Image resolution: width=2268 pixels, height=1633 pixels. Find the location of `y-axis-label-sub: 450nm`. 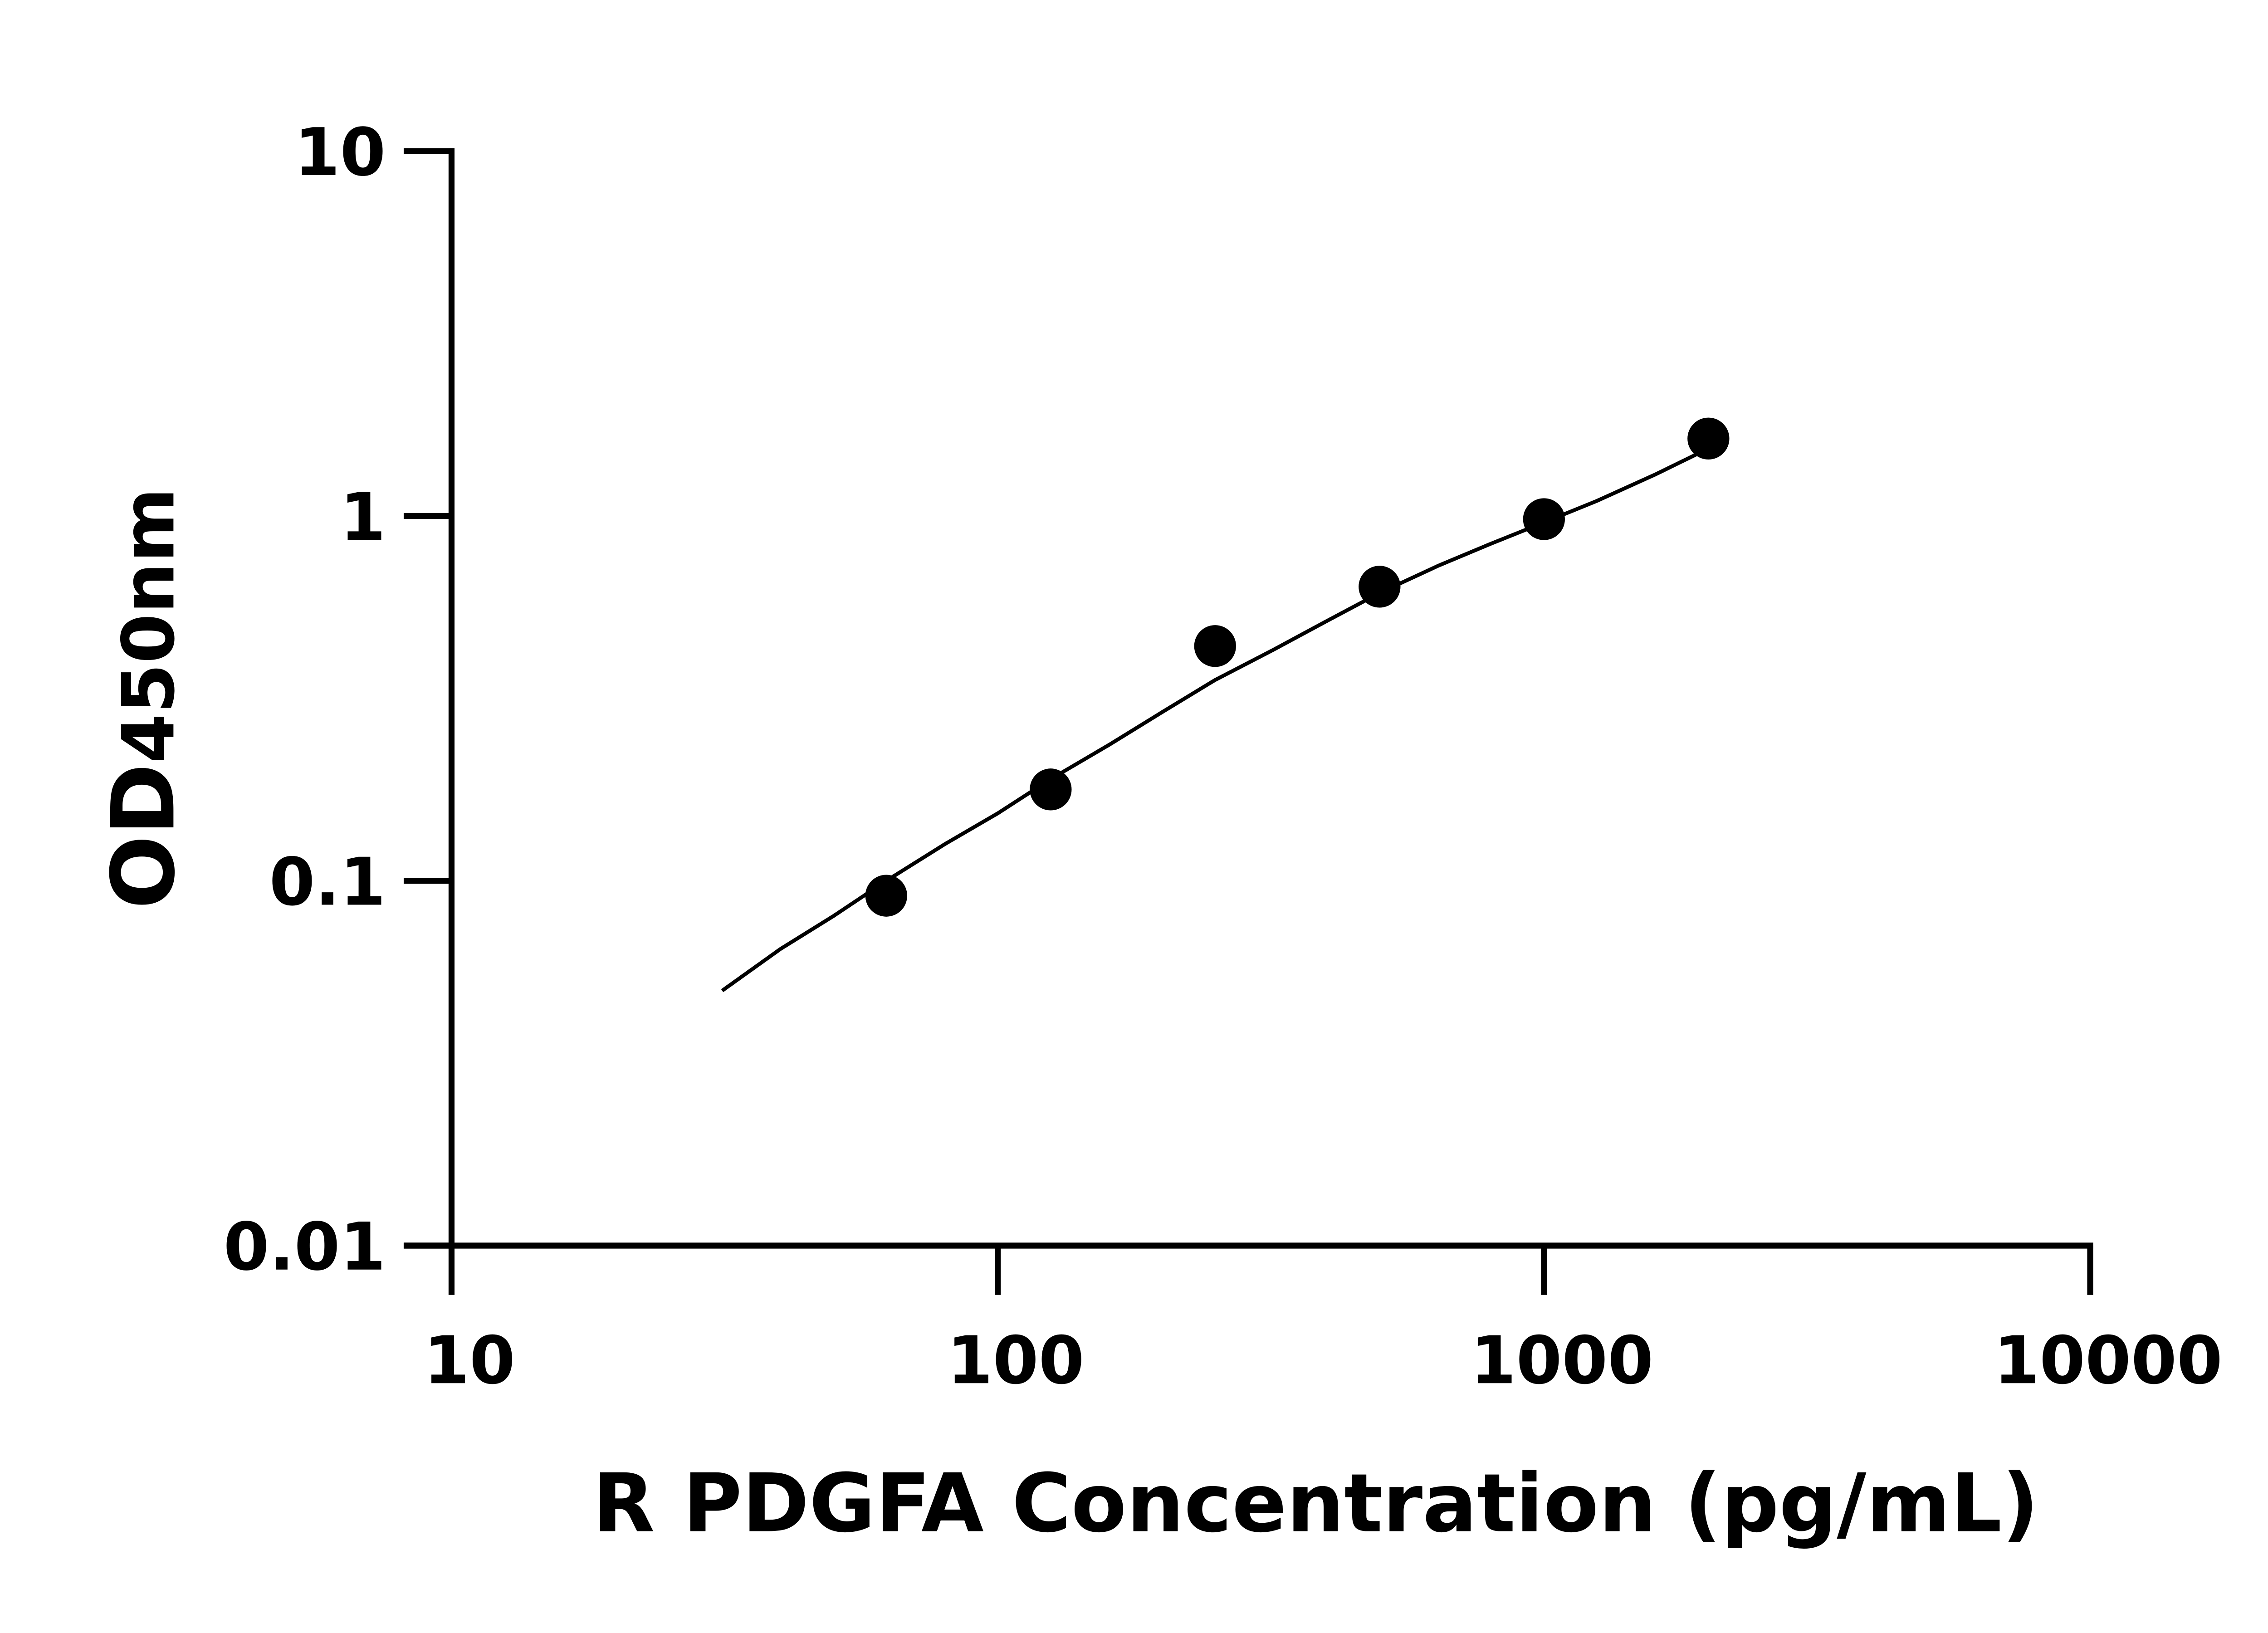

y-axis-label-sub: 450nm is located at coordinates (149, 625).